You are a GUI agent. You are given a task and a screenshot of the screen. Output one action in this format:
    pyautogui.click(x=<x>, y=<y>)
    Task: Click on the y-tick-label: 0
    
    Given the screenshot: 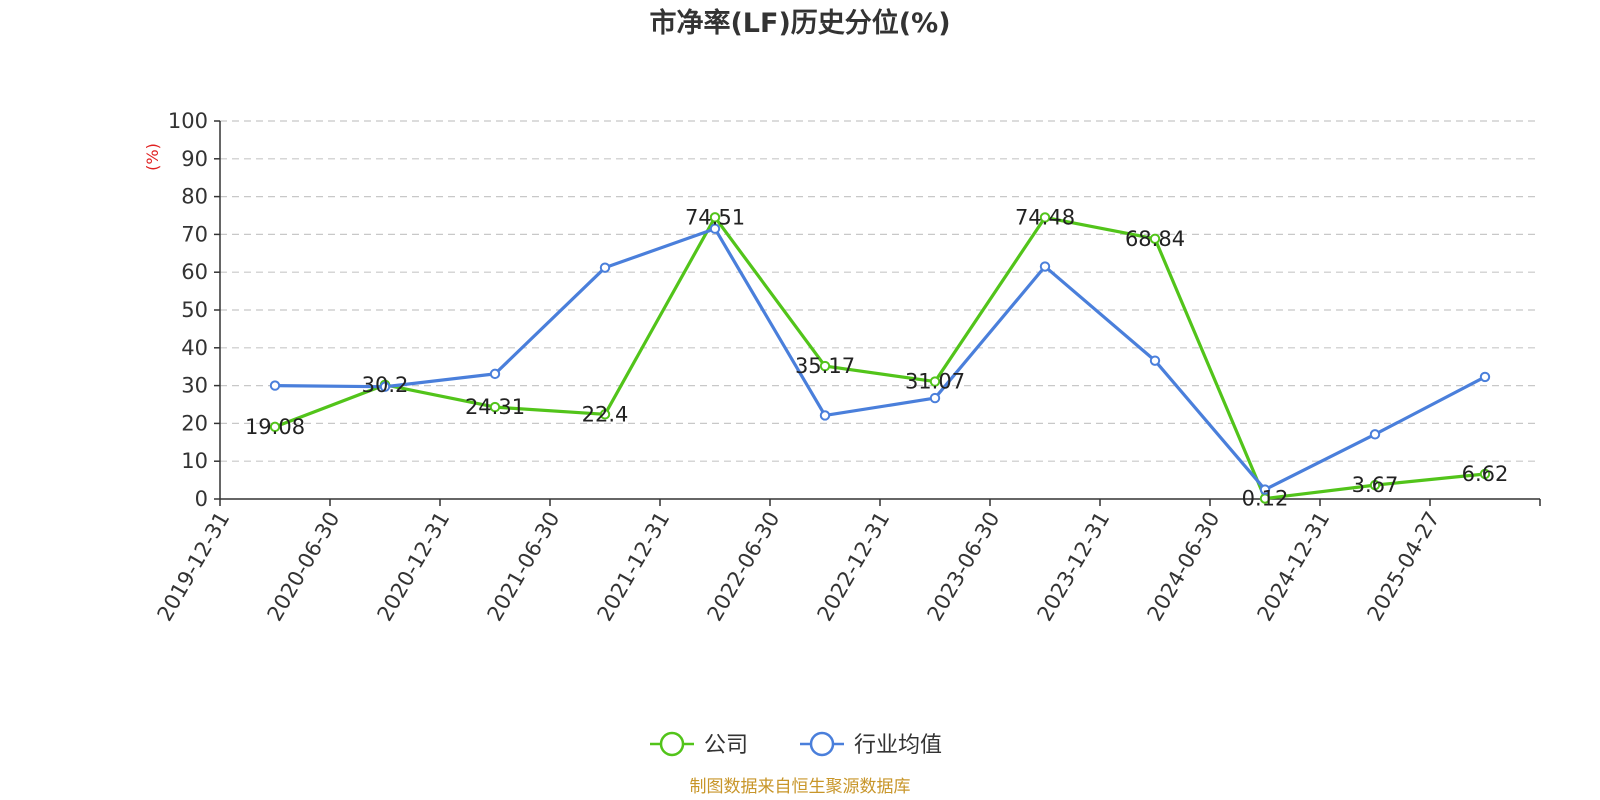 What is the action you would take?
    pyautogui.click(x=201, y=499)
    